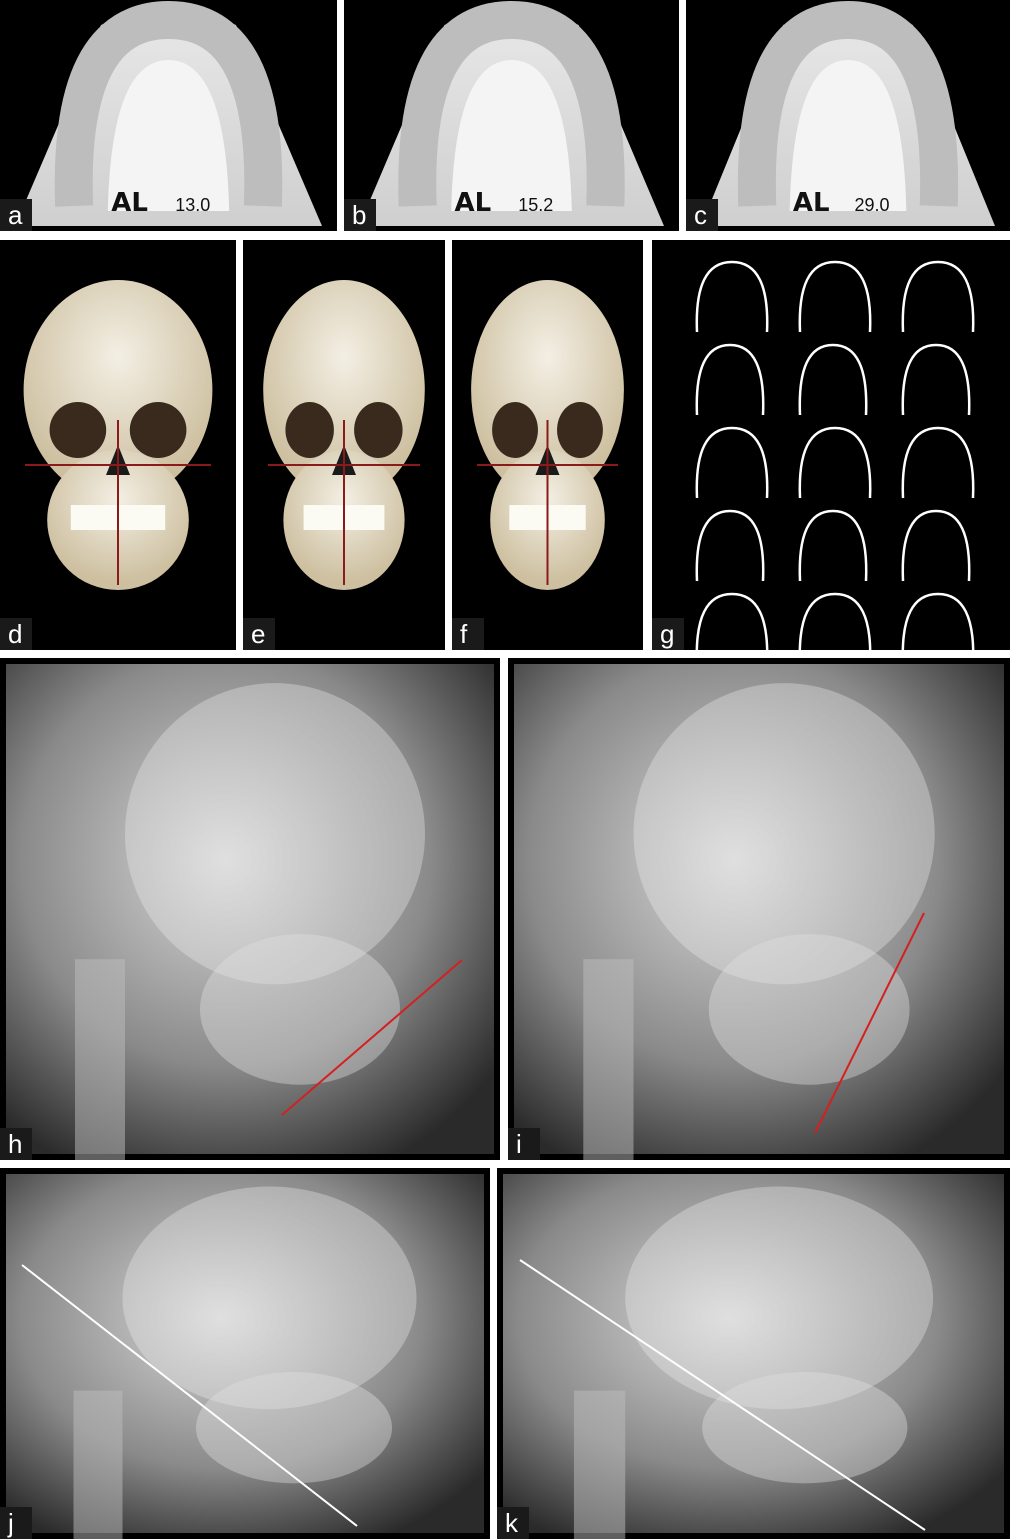 The height and width of the screenshot is (1539, 1010). I want to click on panel-label: b, so click(359, 215).